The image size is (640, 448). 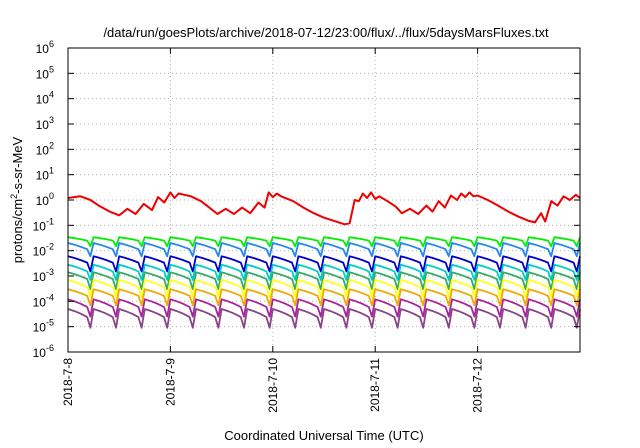 I want to click on x-tick-label: 2018-7-8, so click(x=68, y=382).